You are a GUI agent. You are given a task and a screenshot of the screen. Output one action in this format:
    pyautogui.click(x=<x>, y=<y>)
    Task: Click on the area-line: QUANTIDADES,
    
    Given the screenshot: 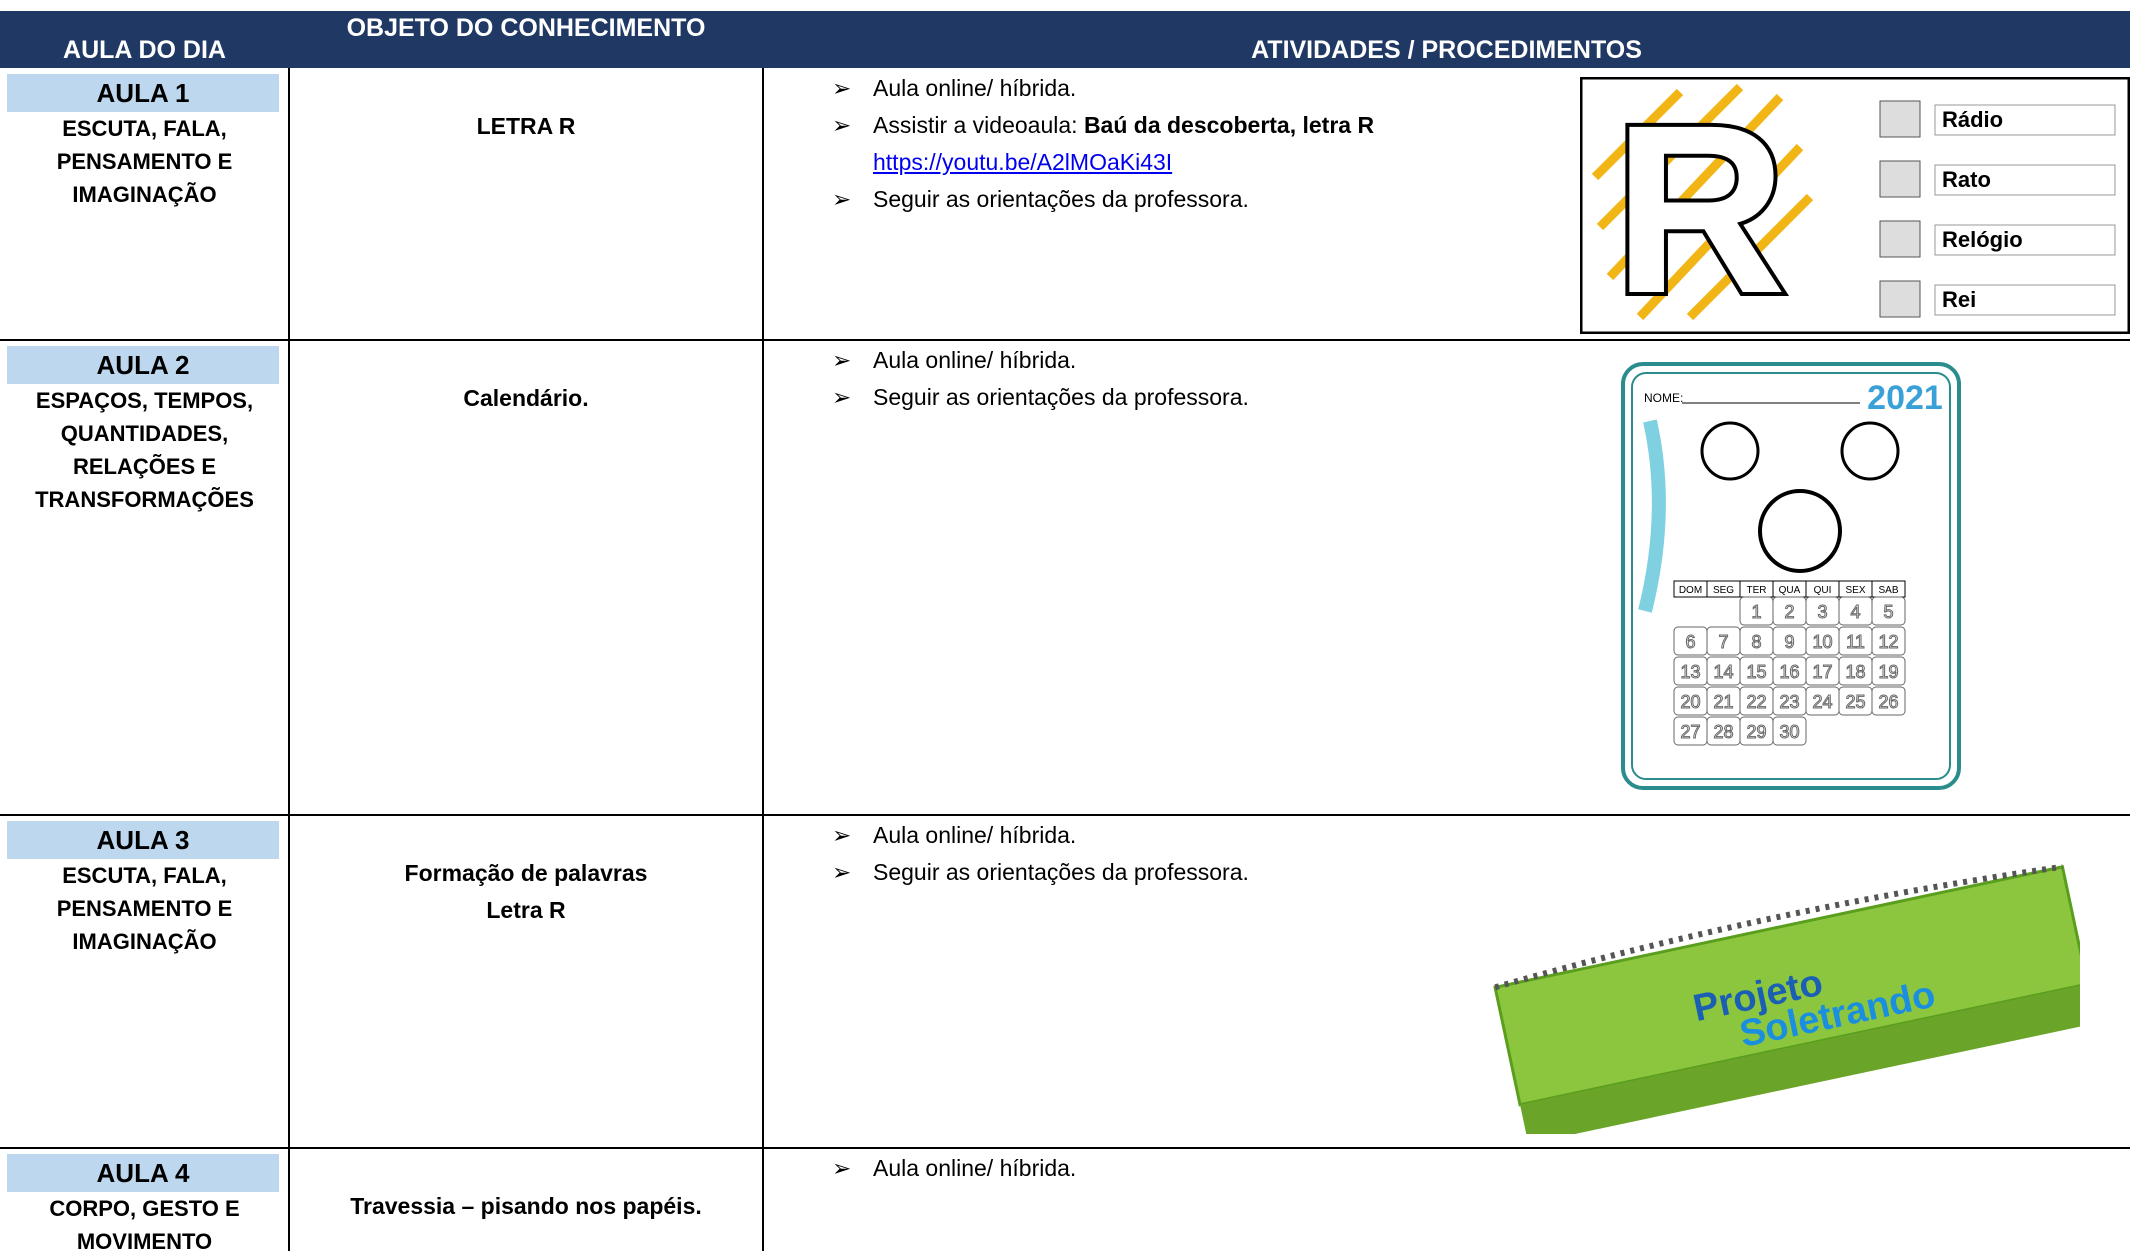 What is the action you would take?
    pyautogui.click(x=144, y=433)
    